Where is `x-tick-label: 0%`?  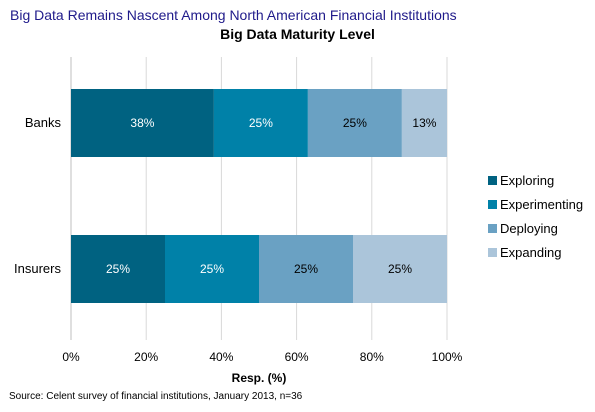
x-tick-label: 0% is located at coordinates (71, 357).